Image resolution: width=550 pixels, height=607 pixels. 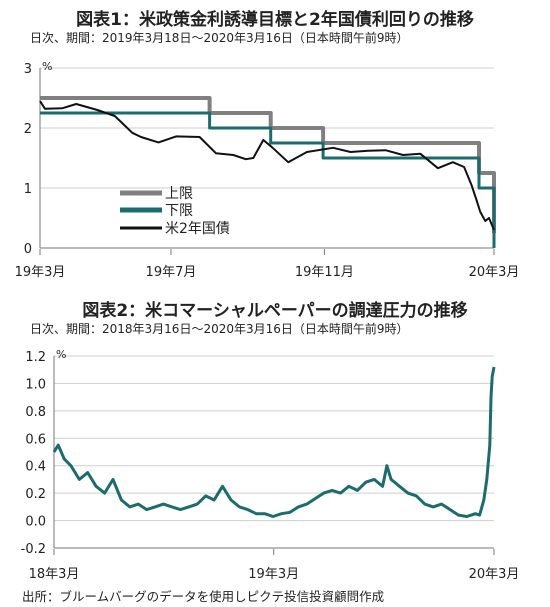 What do you see at coordinates (275, 311) in the screenshot?
I see `chart2-title: 図表2：米コマーシャルペーパーの調達圧力の推移` at bounding box center [275, 311].